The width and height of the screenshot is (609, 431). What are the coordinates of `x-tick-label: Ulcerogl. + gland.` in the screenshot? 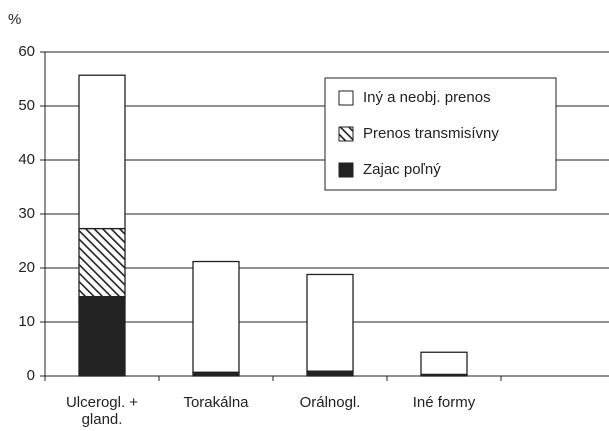 It's located at (102, 411).